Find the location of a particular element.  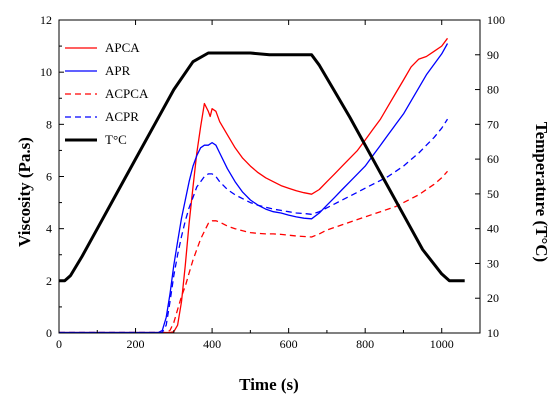

y-tick-label: 10 is located at coordinates (46, 72).